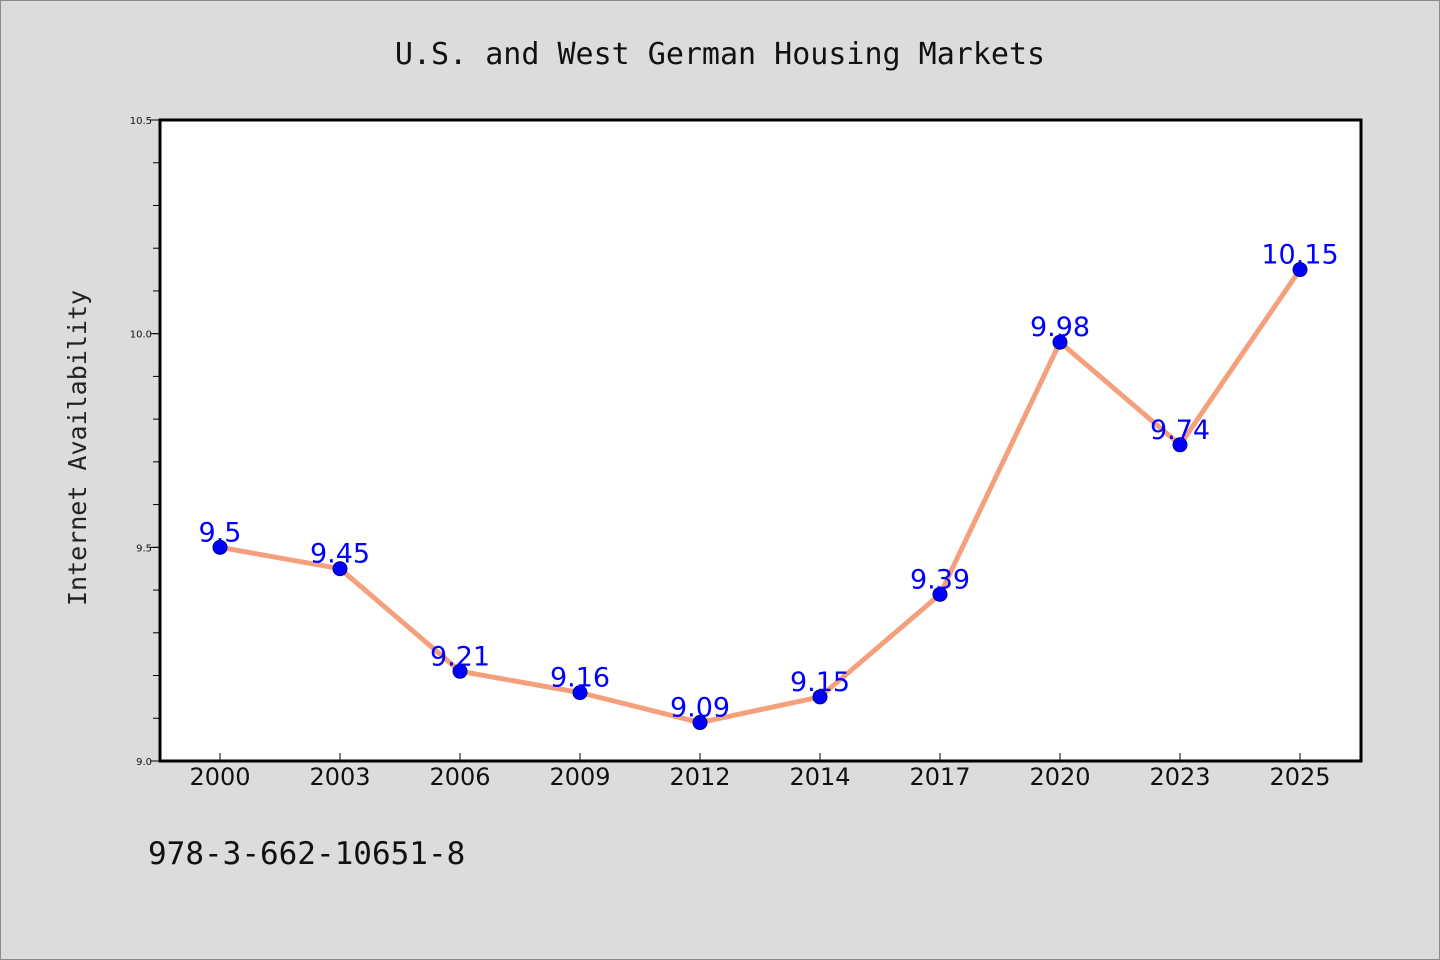 This screenshot has width=1440, height=960. I want to click on x-tick-label: 2014, so click(819, 777).